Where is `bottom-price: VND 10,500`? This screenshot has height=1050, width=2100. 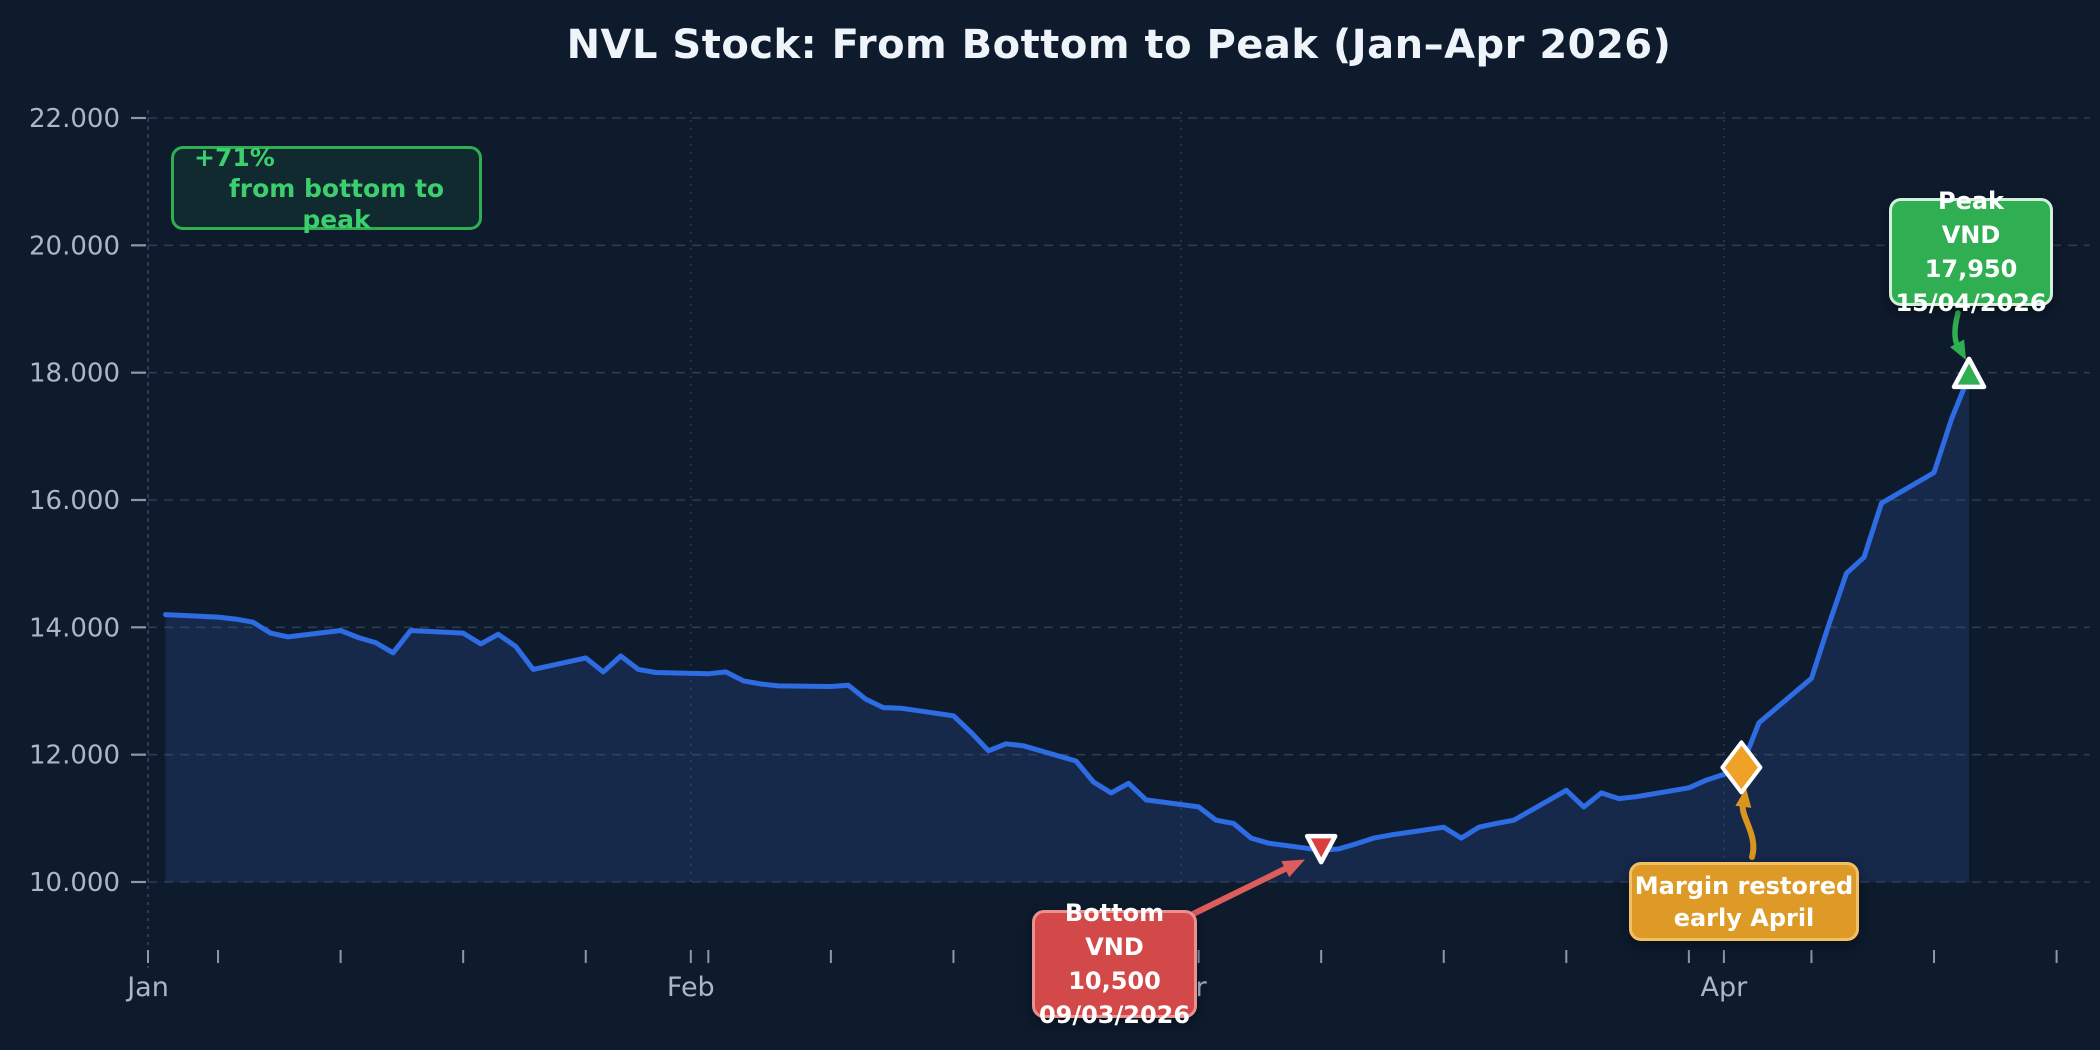
bottom-price: VND 10,500 is located at coordinates (1114, 964).